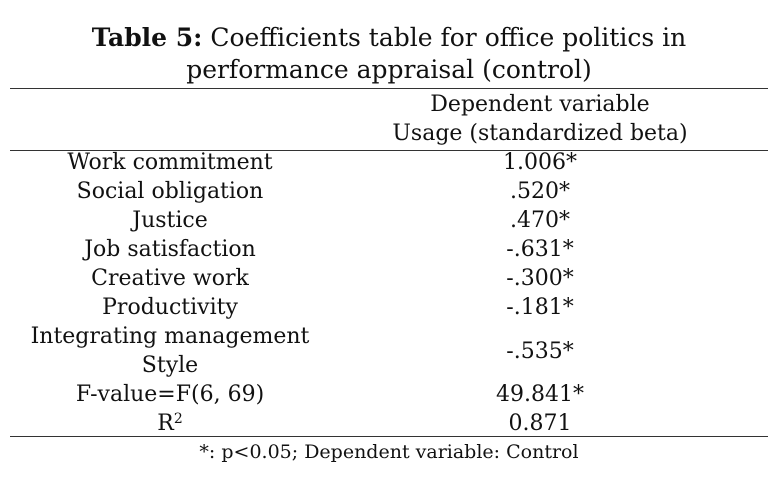 This screenshot has height=479, width=778. I want to click on row-value-f-value: 49.841*, so click(540, 394).